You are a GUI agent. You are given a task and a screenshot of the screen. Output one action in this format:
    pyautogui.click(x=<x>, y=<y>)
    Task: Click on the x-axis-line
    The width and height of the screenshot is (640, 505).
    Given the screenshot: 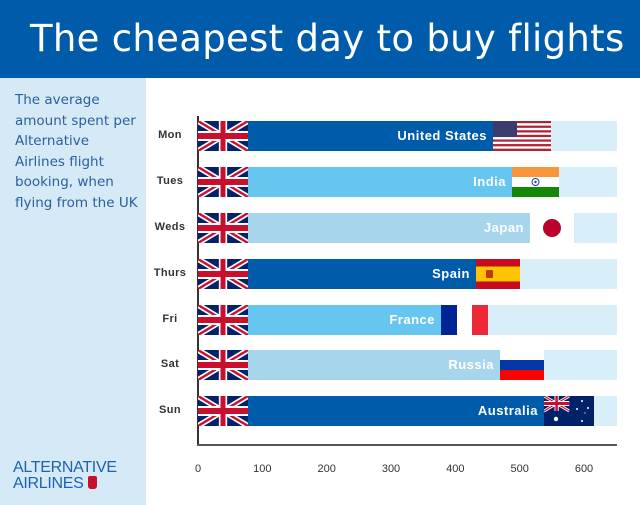 What is the action you would take?
    pyautogui.click(x=407, y=445)
    